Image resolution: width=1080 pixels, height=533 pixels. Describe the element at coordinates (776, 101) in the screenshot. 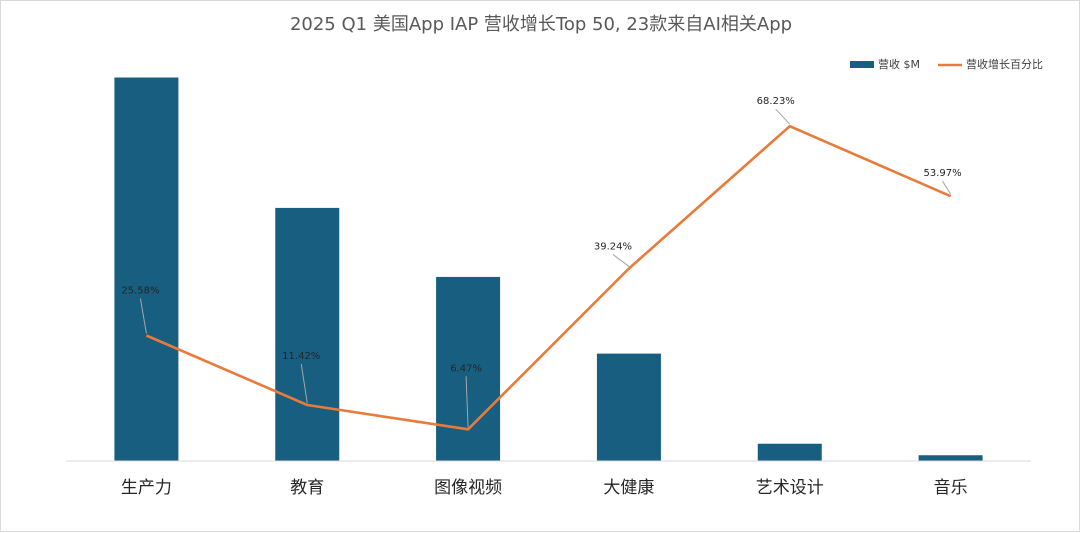

I see `growth-data-label-4: 68.23%` at that location.